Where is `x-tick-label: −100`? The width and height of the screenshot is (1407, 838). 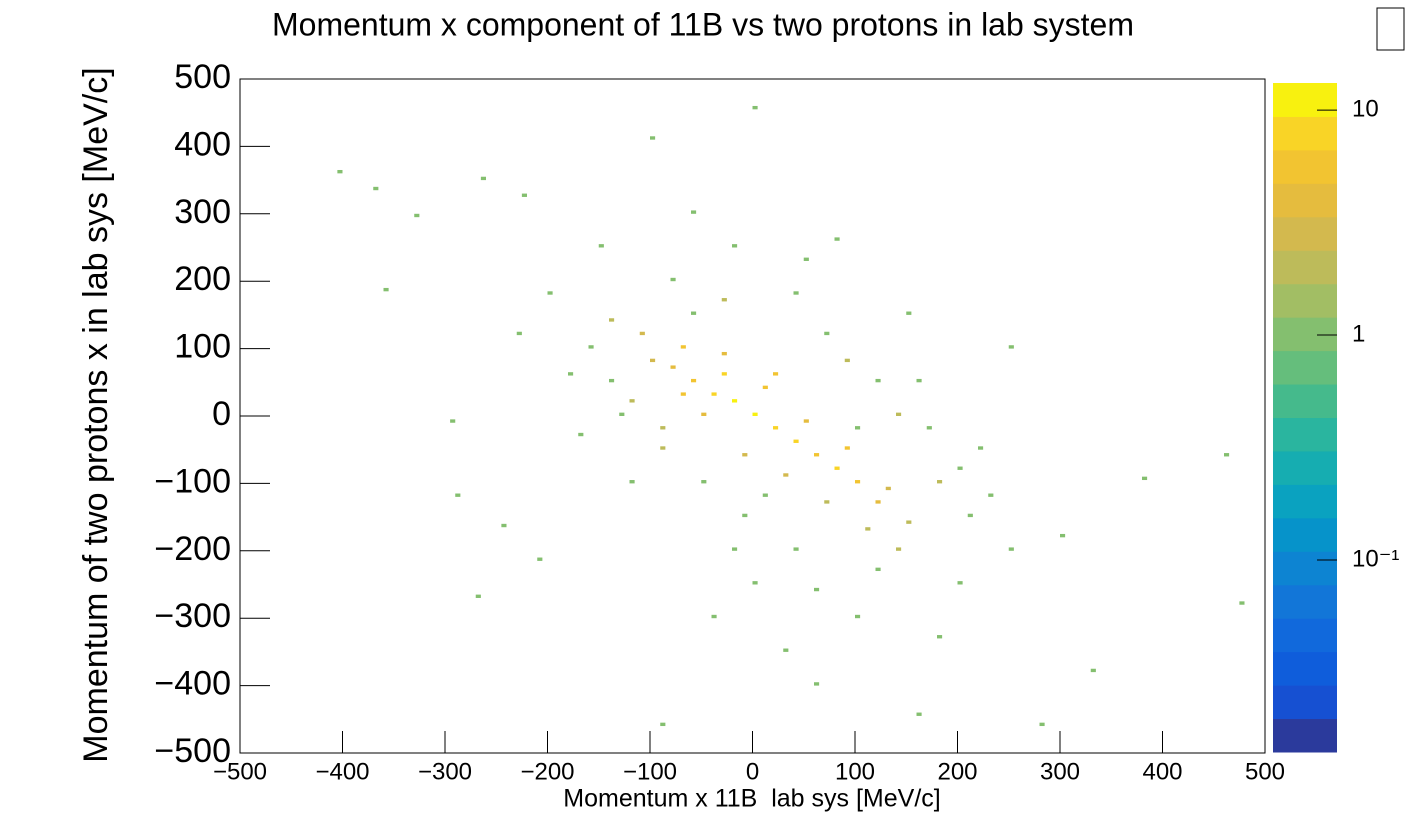 x-tick-label: −100 is located at coordinates (650, 771).